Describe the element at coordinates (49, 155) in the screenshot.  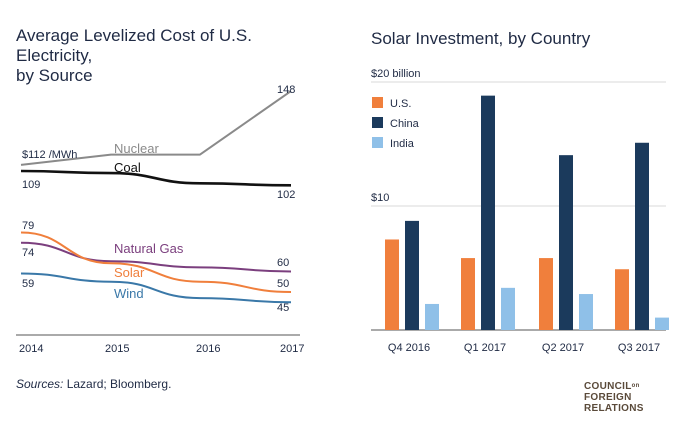
I see `unit-label: $112 /MWh` at that location.